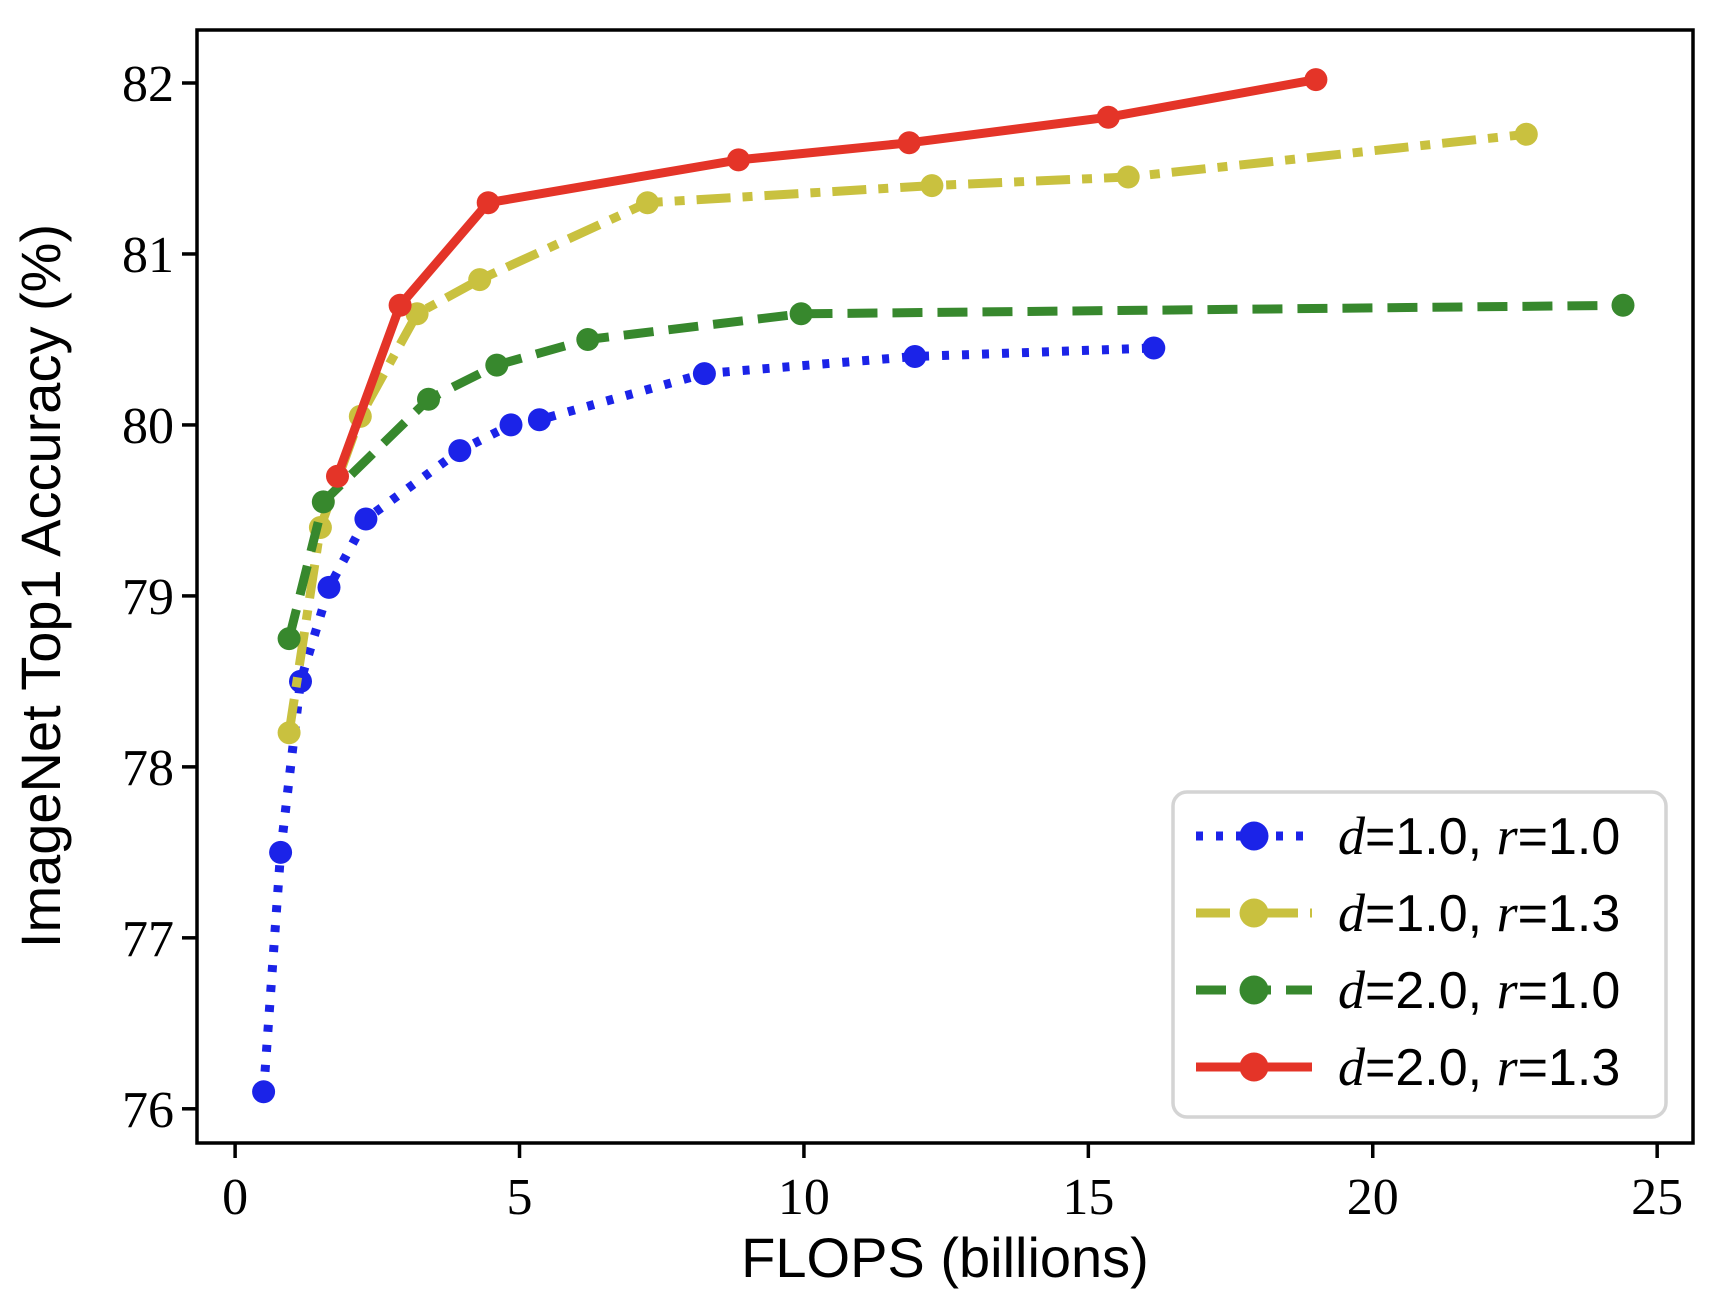 This screenshot has width=1734, height=1310. What do you see at coordinates (520, 1197) in the screenshot?
I see `x-tick-label: 5` at bounding box center [520, 1197].